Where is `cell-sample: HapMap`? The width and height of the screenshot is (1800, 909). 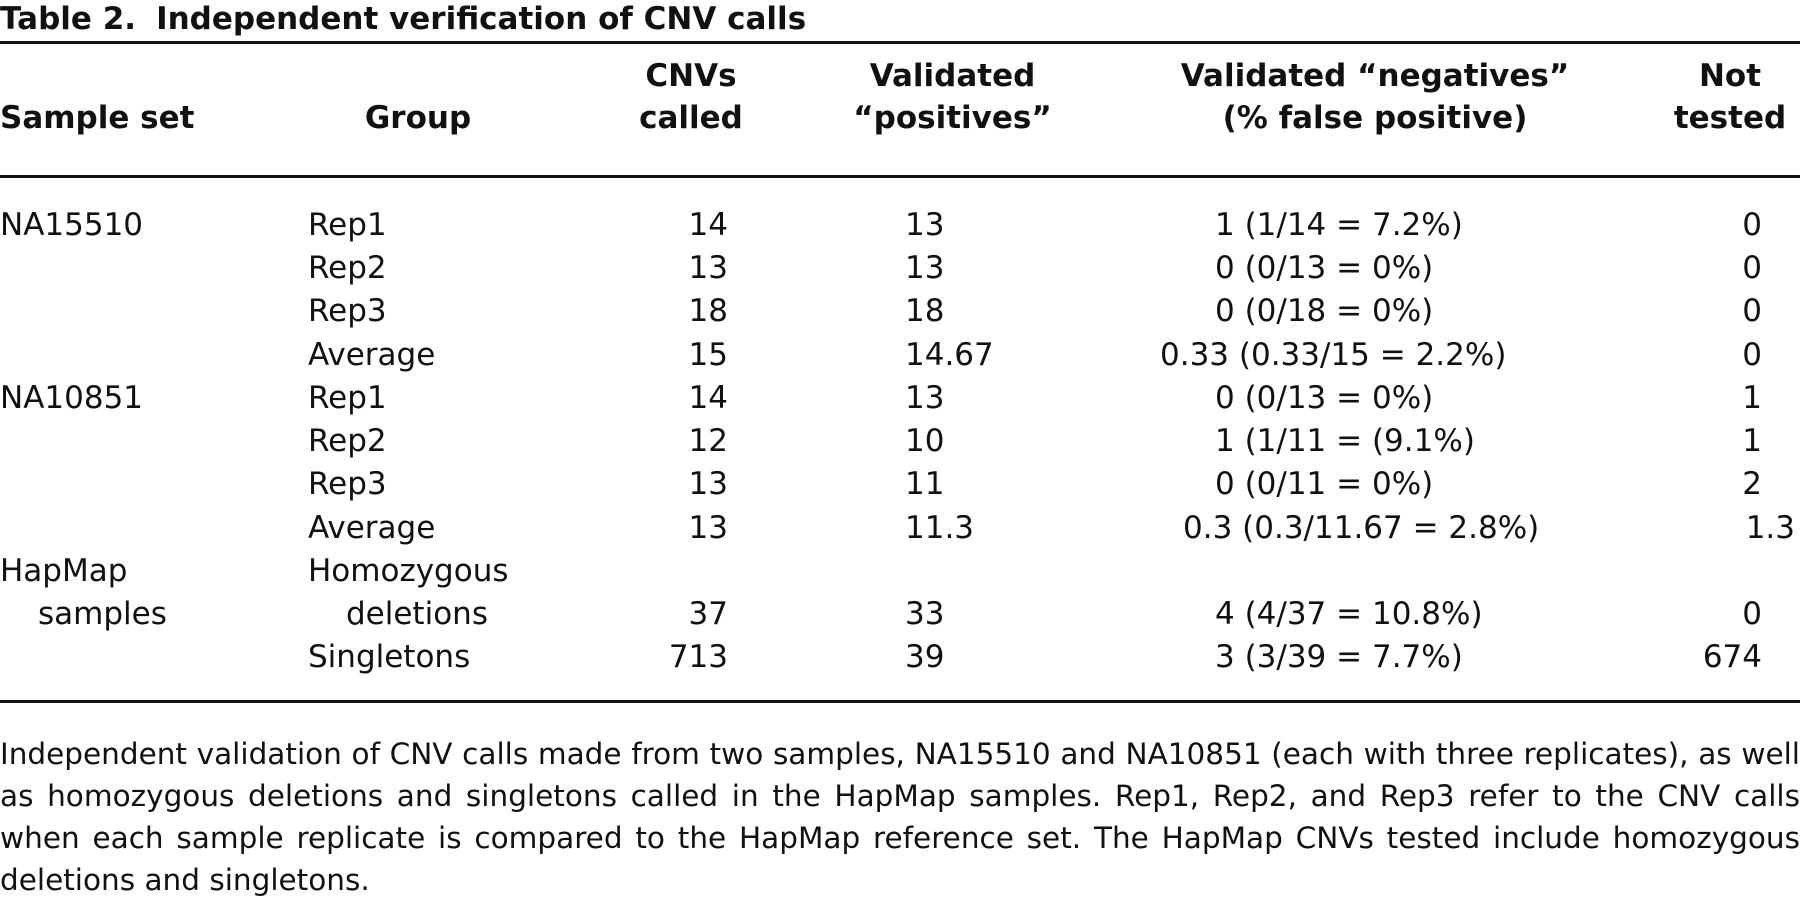
cell-sample: HapMap is located at coordinates (64, 571).